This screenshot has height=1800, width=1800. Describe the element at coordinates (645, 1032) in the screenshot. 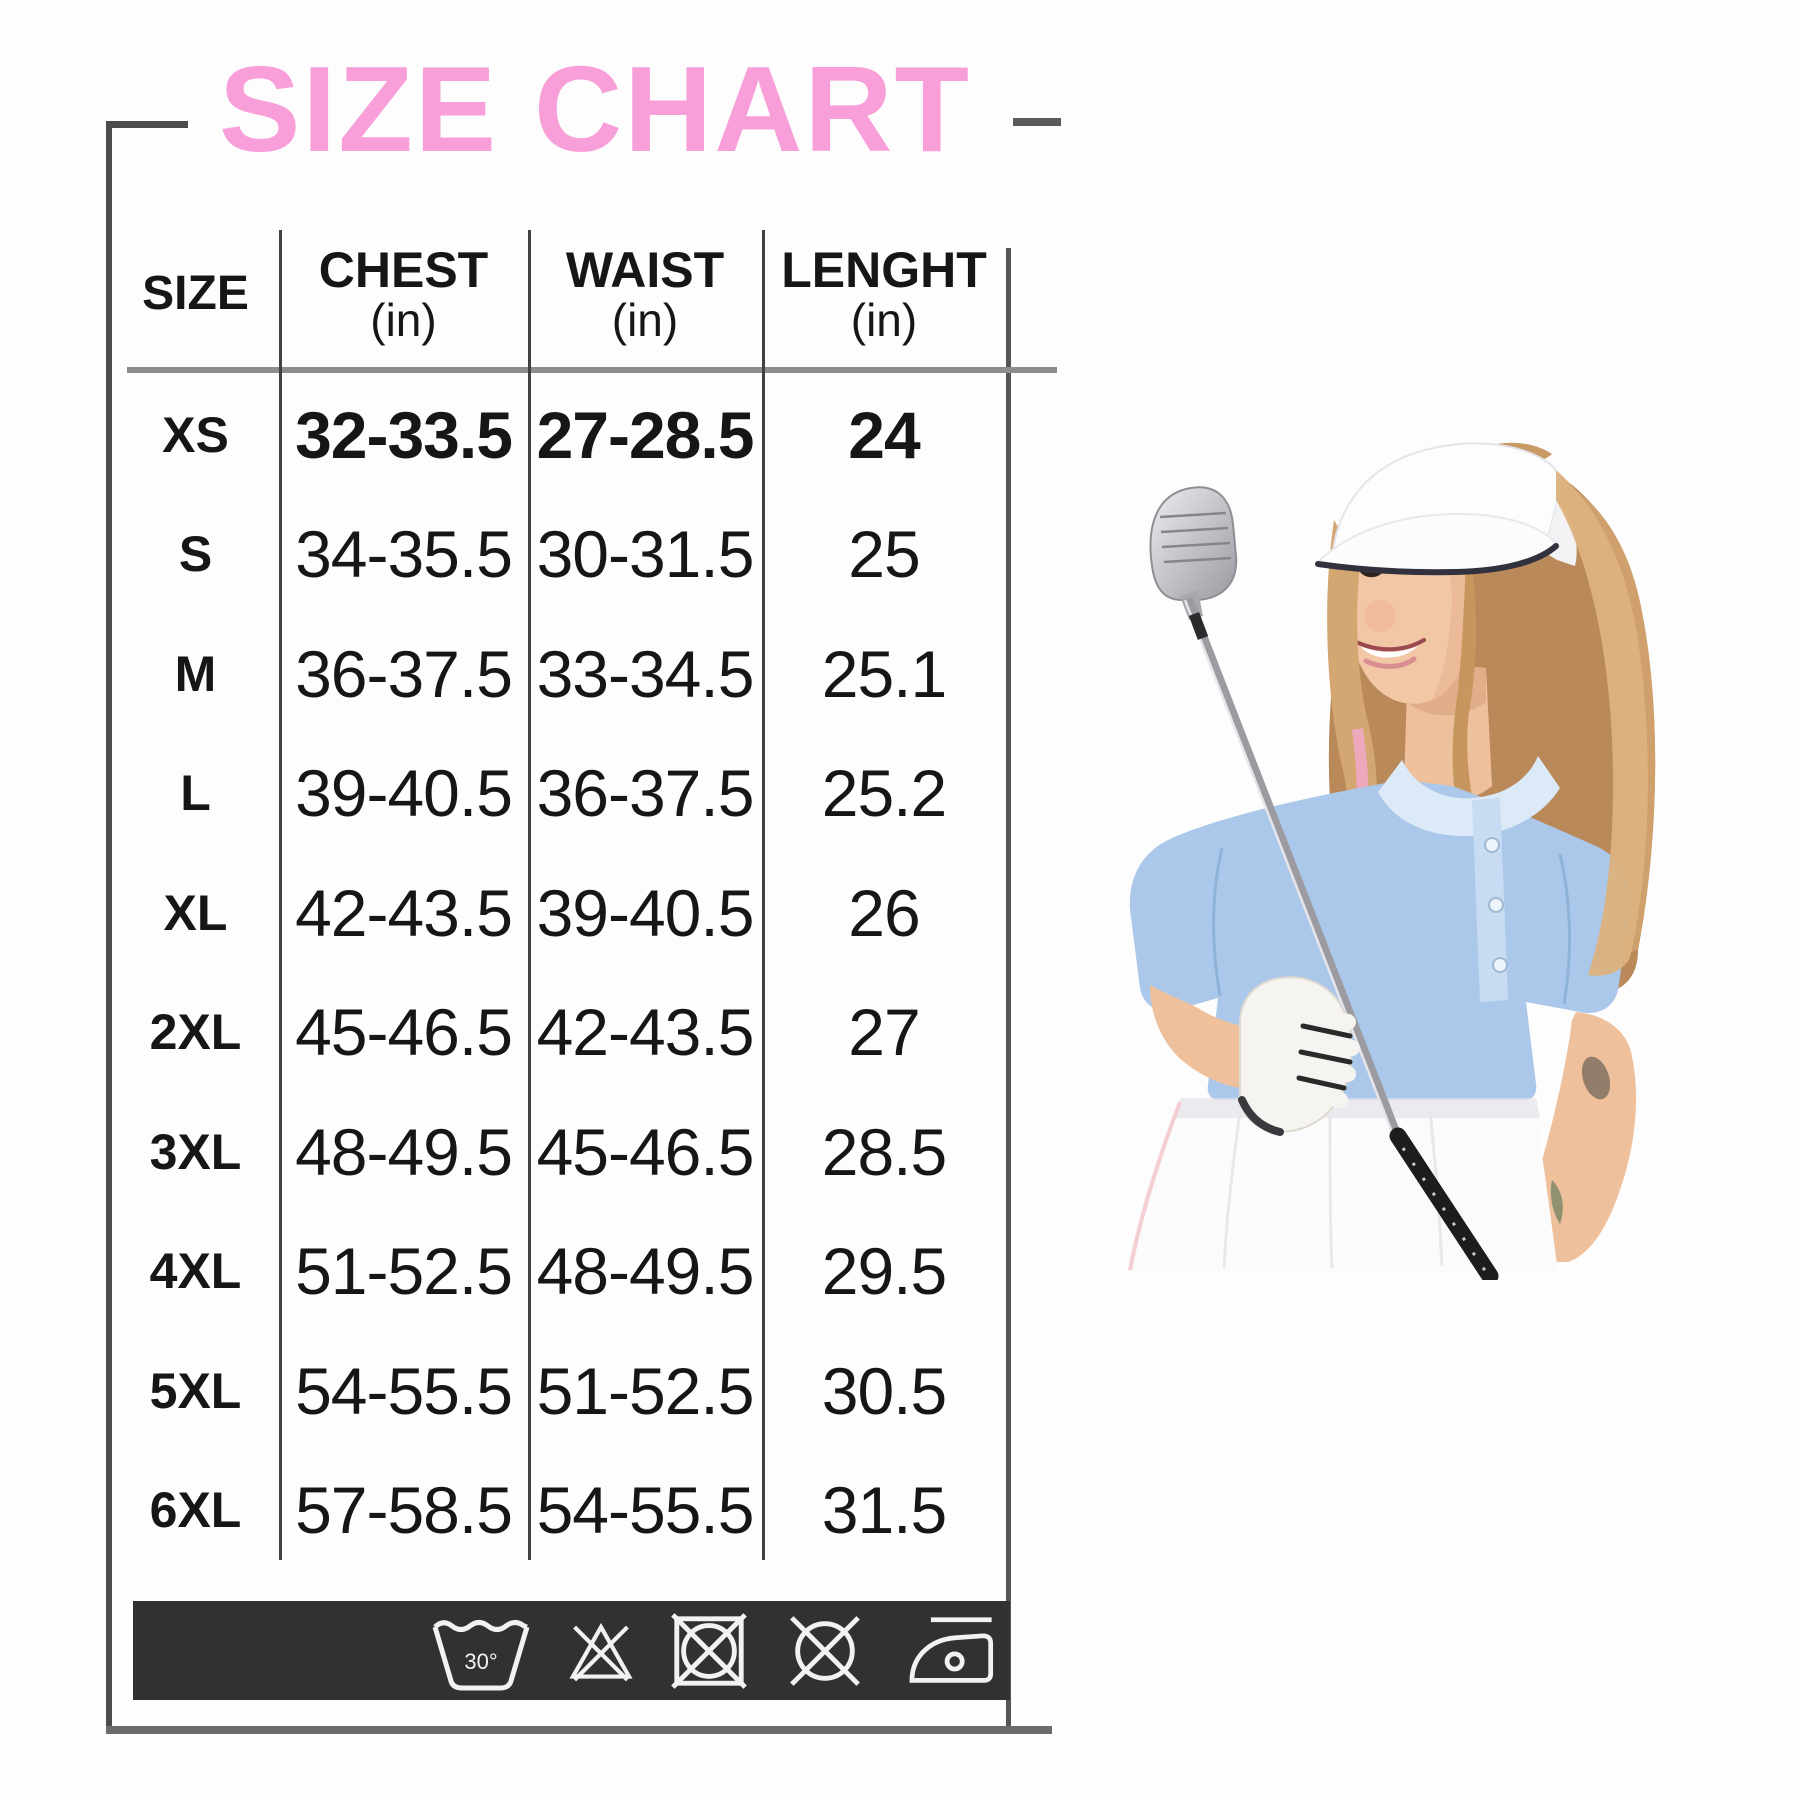

I see `waist-value: 42-43.5` at that location.